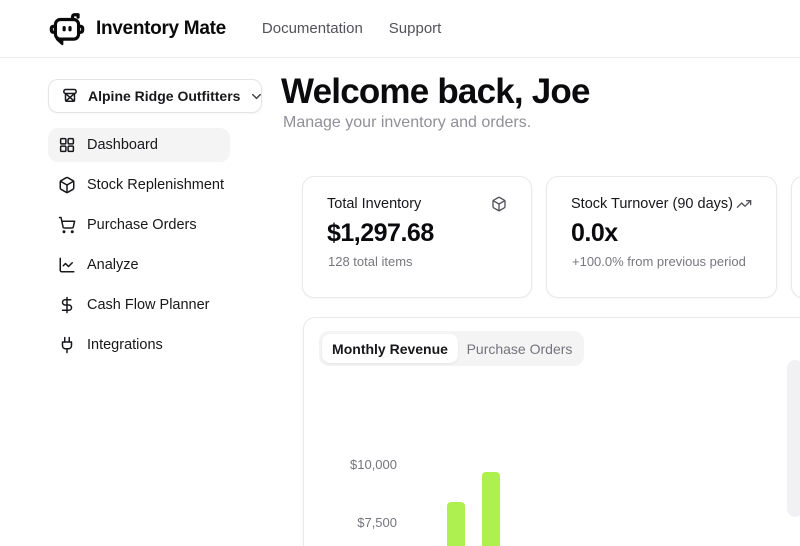 This screenshot has height=546, width=800. What do you see at coordinates (373, 464) in the screenshot?
I see `y-axis-tick: $10,000` at bounding box center [373, 464].